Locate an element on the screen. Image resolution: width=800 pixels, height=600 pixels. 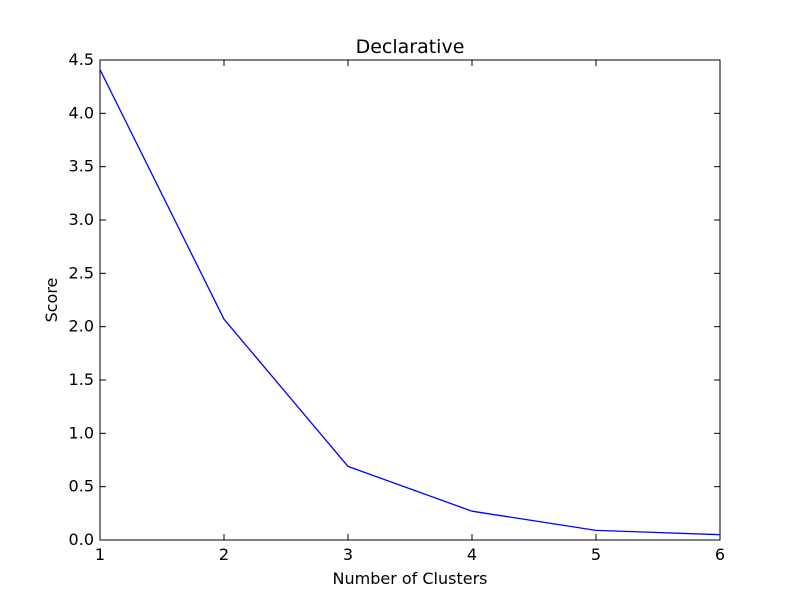
y-tick-label: 0.5 is located at coordinates (81, 486).